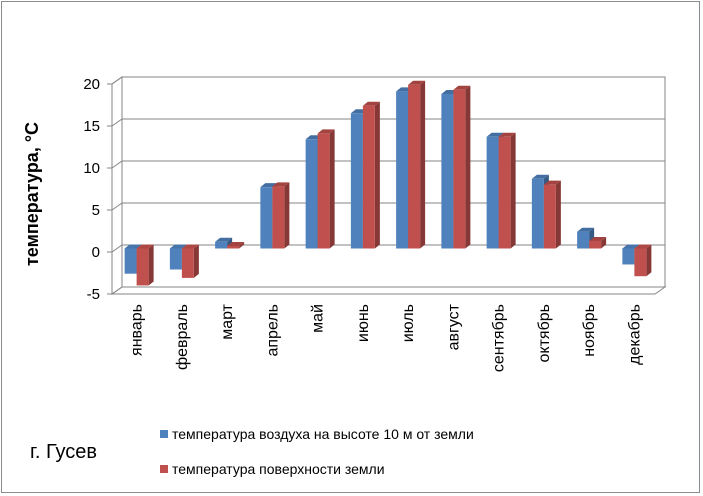 The image size is (703, 496). Describe the element at coordinates (96, 252) in the screenshot. I see `y-tick-label: 0` at that location.